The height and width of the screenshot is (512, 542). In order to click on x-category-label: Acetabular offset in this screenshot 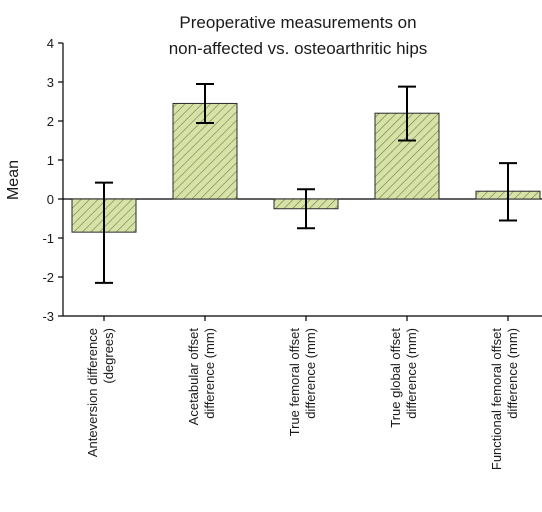, I will do `click(193, 377)`.